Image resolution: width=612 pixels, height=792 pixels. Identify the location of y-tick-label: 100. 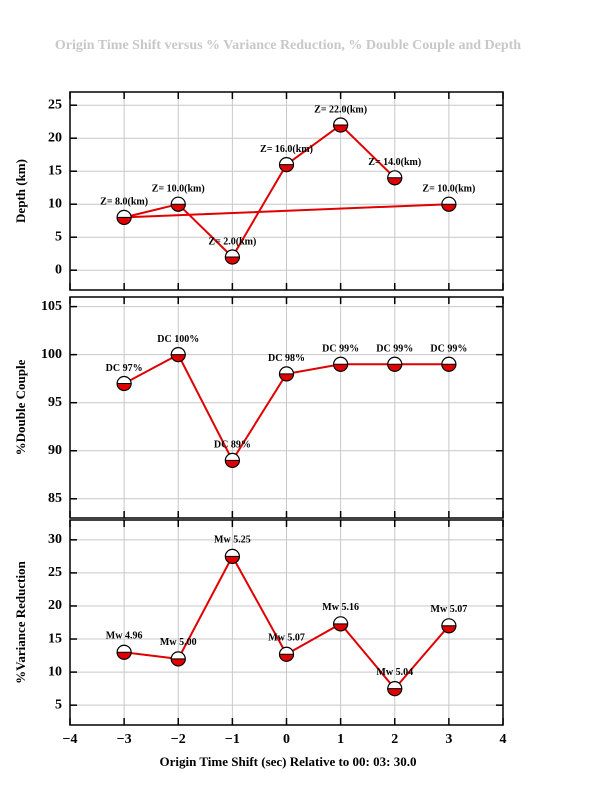
(51, 354).